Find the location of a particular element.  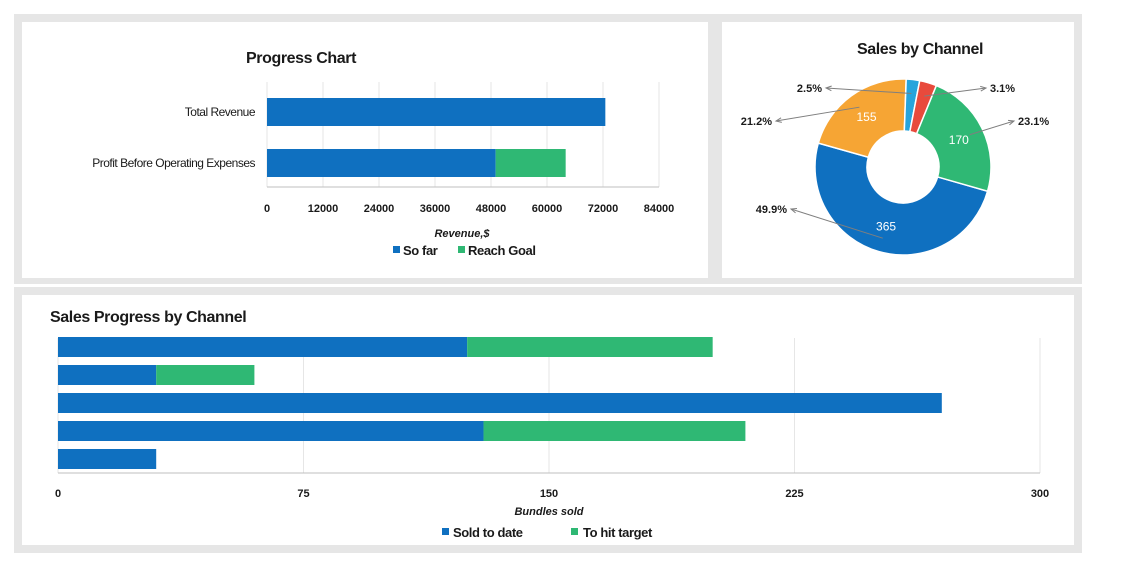

progress-chart-bars is located at coordinates (436, 137).